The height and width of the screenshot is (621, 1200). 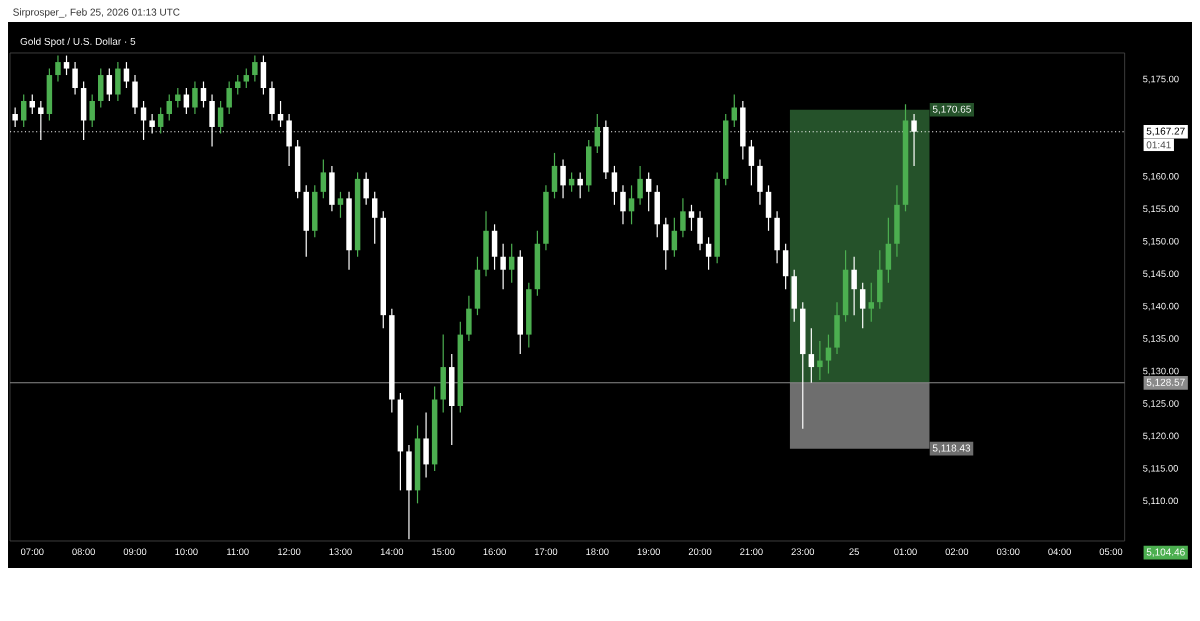 I want to click on y-tick-label: 5,150.00, so click(x=1161, y=241).